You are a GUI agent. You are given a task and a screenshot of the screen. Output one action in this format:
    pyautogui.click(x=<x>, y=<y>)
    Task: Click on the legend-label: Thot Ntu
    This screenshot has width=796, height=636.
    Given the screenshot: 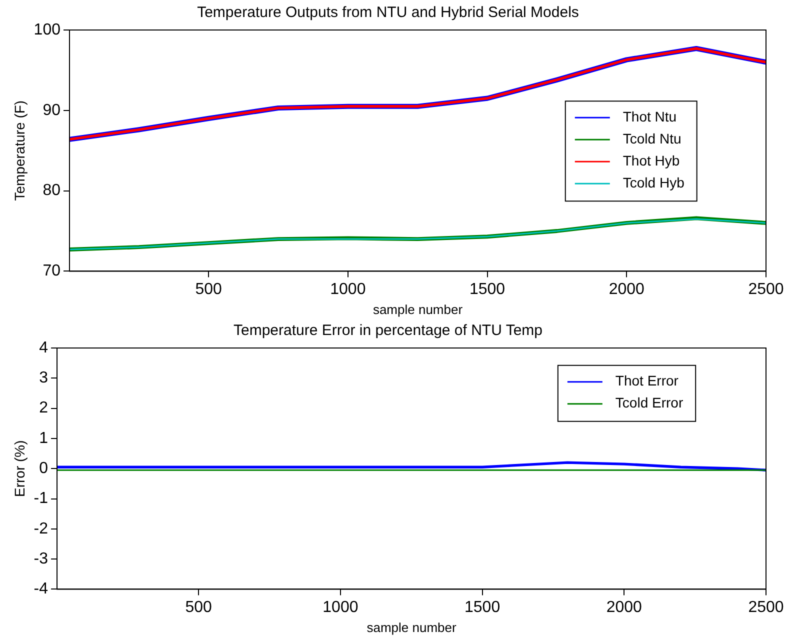 What is the action you would take?
    pyautogui.click(x=649, y=116)
    